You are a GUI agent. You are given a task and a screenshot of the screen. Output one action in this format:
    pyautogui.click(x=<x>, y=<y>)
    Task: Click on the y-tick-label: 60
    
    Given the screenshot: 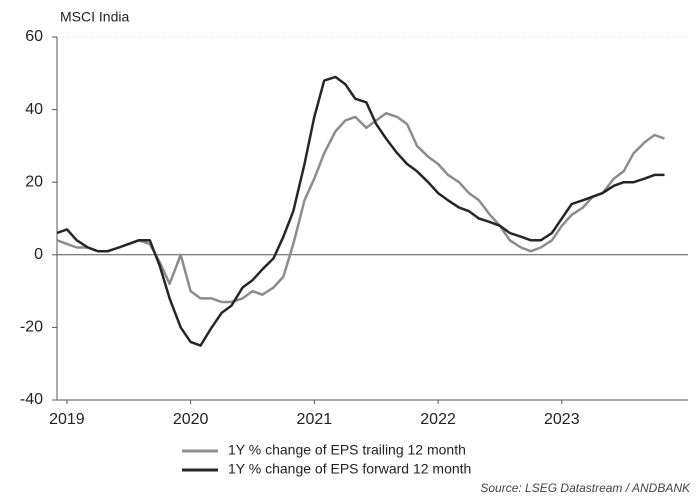 What is the action you would take?
    pyautogui.click(x=34, y=36)
    